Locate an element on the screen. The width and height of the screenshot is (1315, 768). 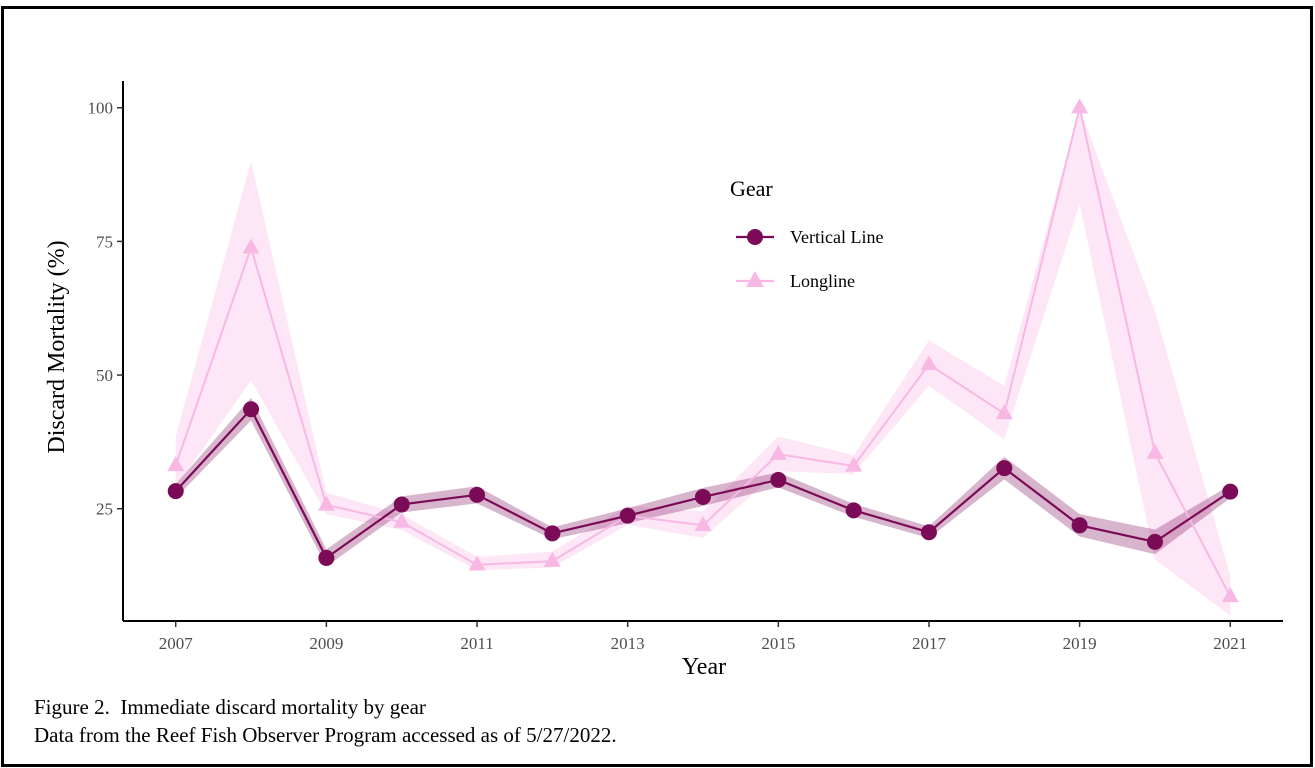
x-tick-label: 2019 is located at coordinates (1080, 643).